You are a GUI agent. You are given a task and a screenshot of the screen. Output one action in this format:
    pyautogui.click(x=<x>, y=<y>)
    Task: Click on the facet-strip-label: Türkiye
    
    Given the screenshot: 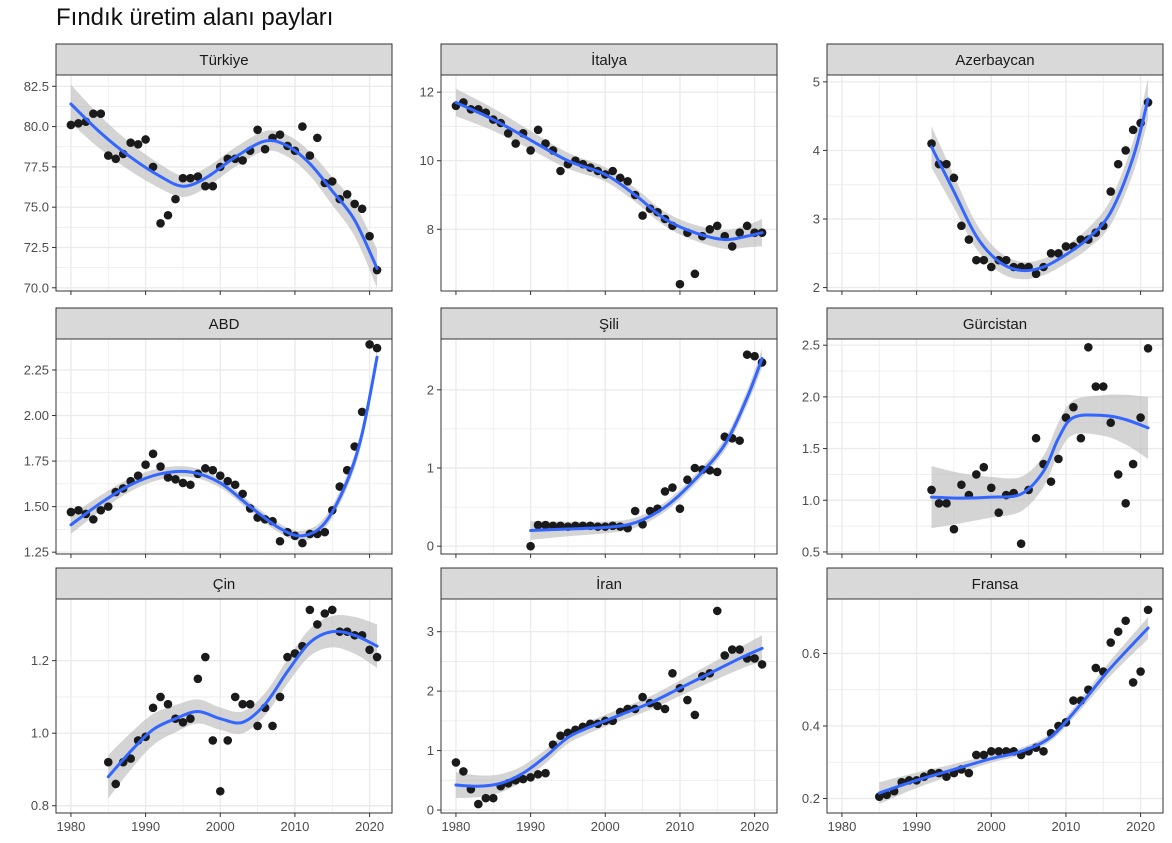 What is the action you would take?
    pyautogui.click(x=223, y=60)
    